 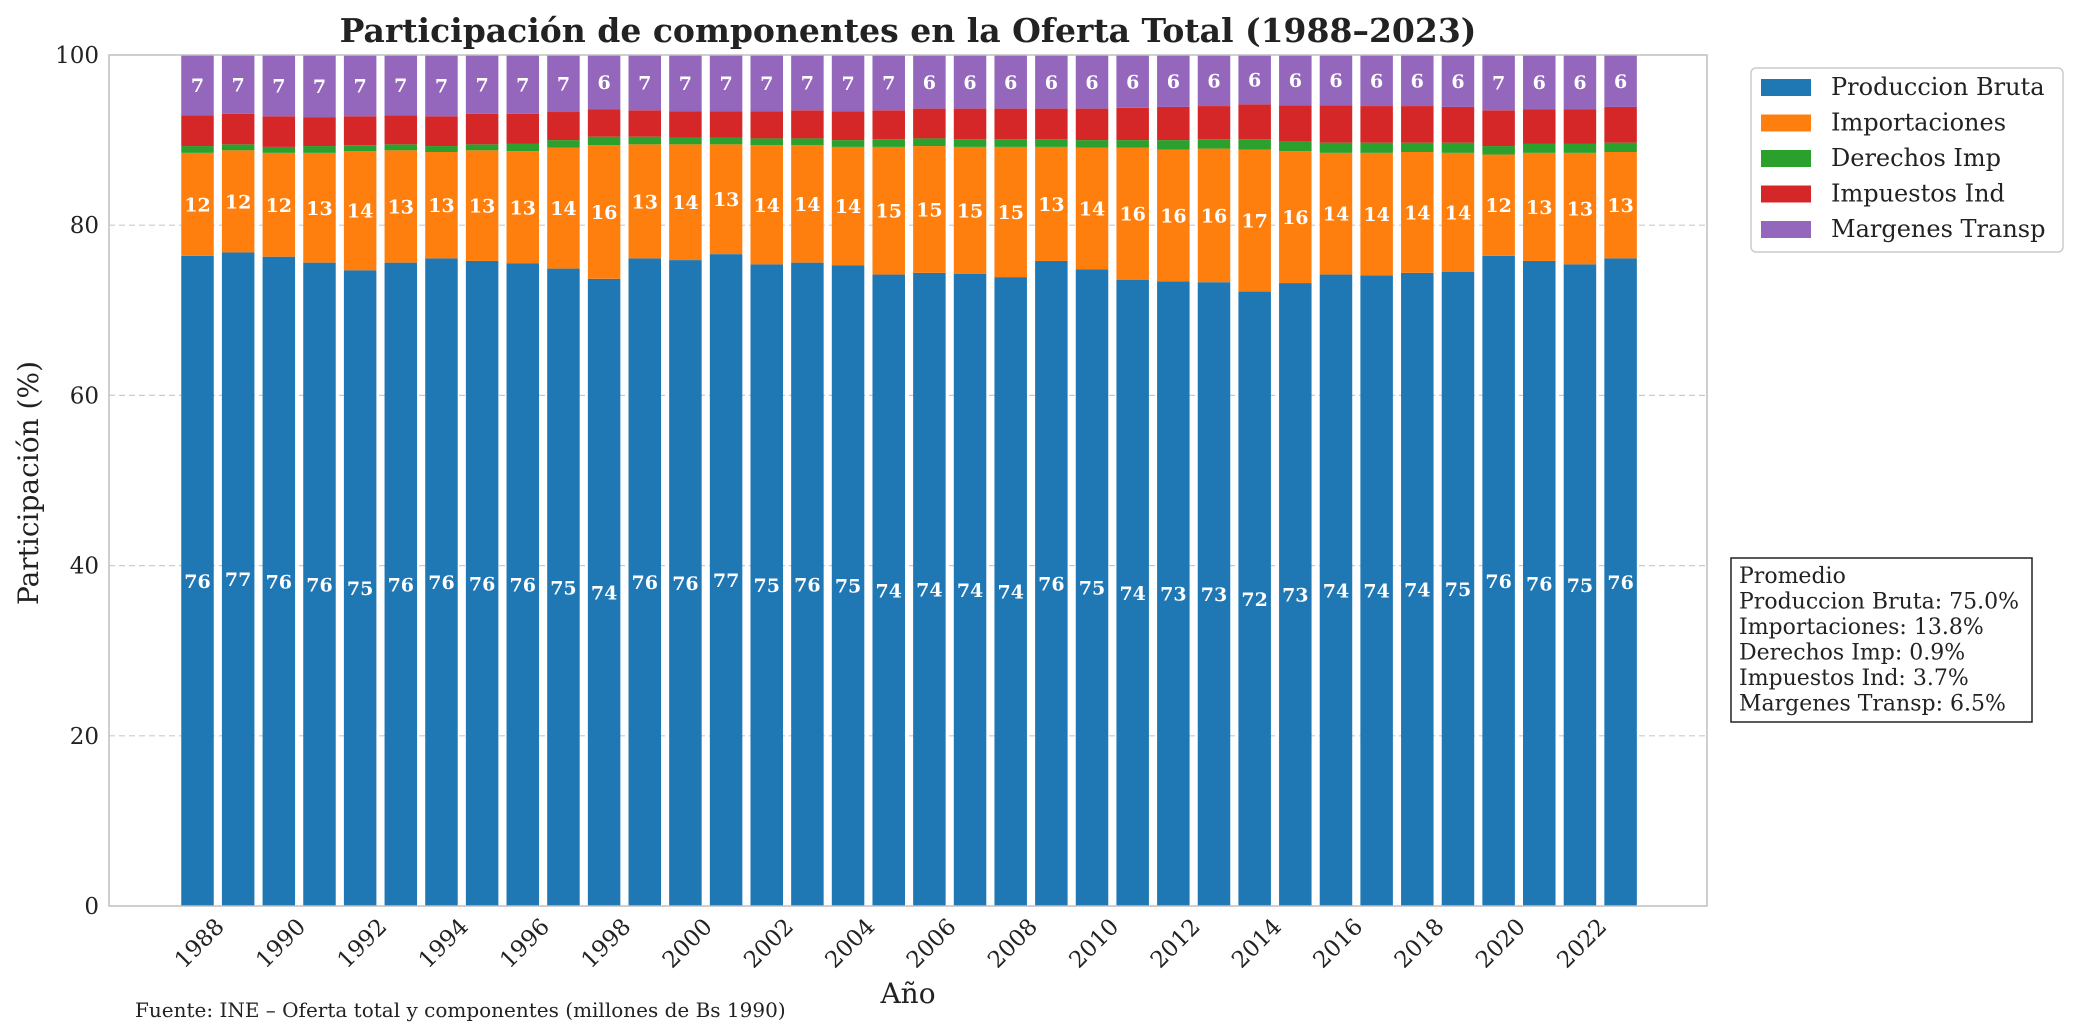 What do you see at coordinates (1872, 704) in the screenshot?
I see `average-line: Margenes Transp: 6.5%` at bounding box center [1872, 704].